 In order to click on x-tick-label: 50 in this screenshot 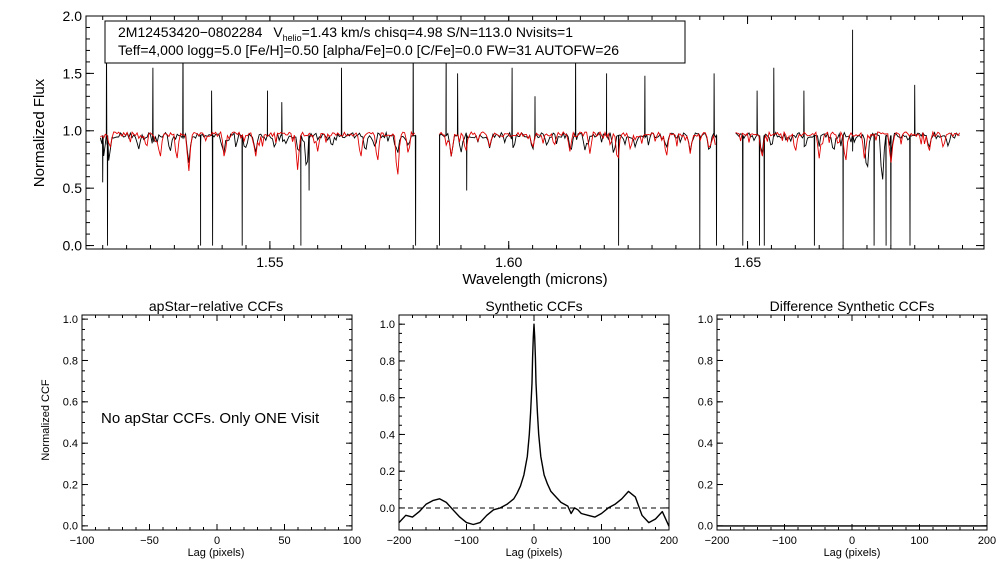, I will do `click(284, 541)`.